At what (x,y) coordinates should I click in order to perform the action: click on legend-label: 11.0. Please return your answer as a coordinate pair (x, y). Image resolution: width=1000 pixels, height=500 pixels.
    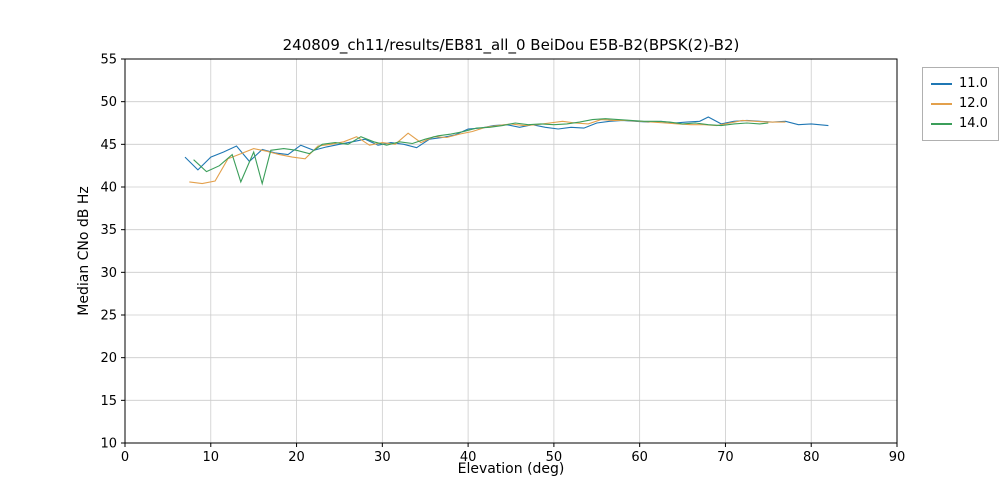
    Looking at the image, I should click on (973, 83).